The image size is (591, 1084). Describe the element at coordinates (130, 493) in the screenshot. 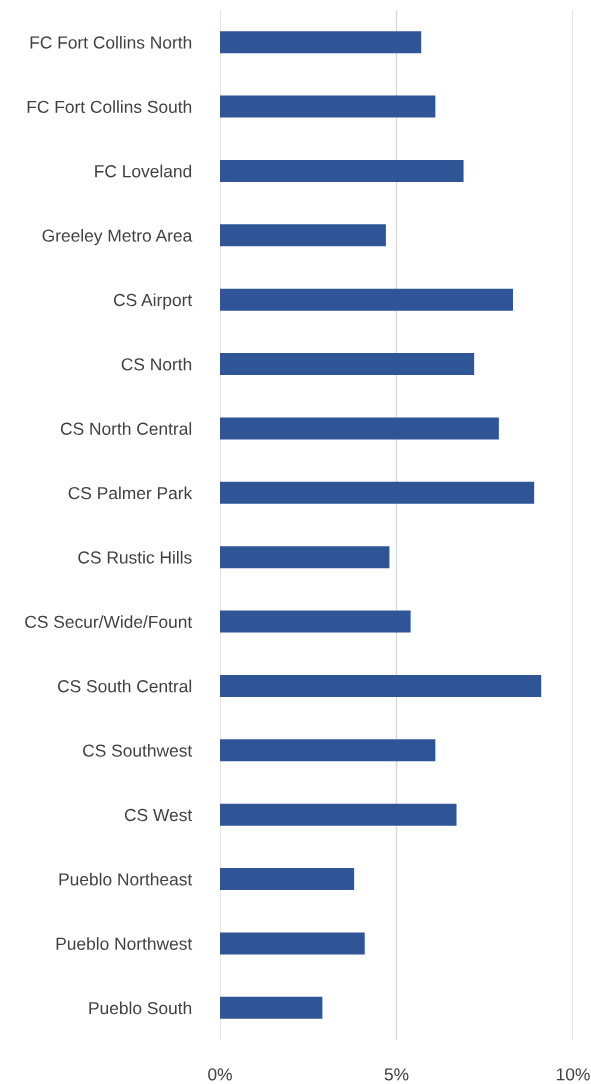

I see `y-tick-label: CS Palmer Park` at that location.